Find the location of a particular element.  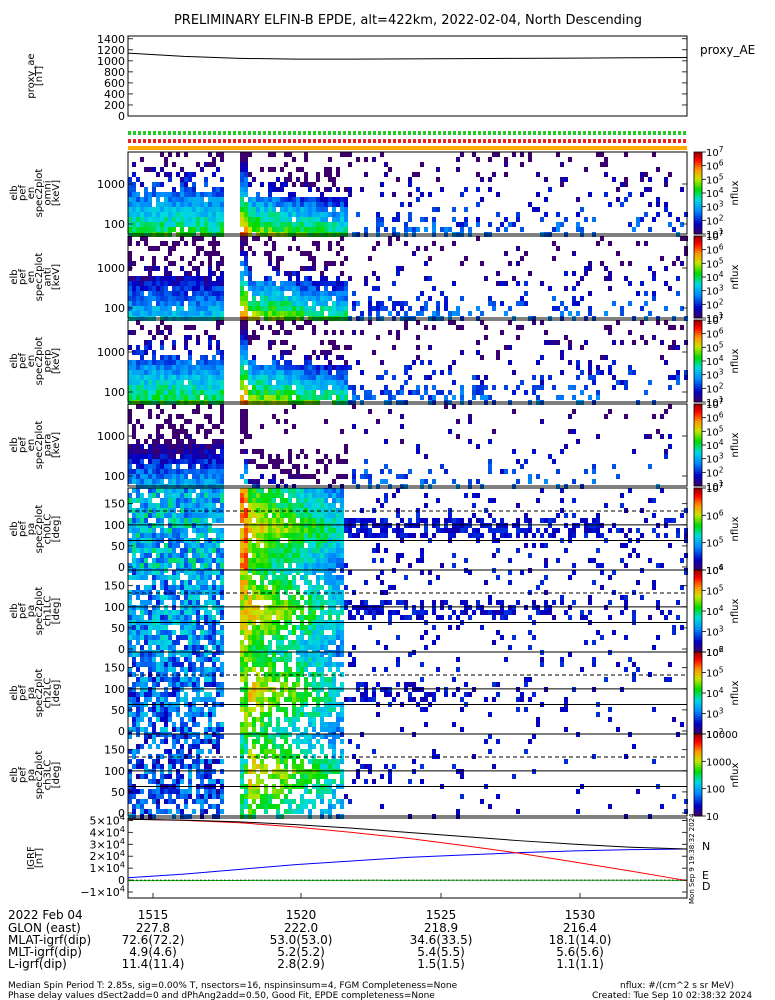

ytick-label: 1000 is located at coordinates (111, 61).